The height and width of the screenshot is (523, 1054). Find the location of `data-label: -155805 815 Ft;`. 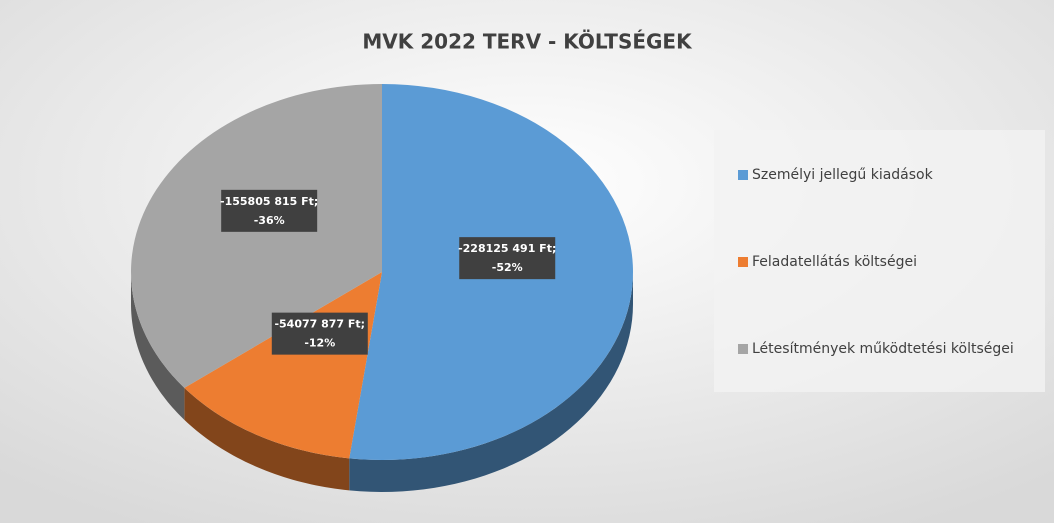

data-label: -155805 815 Ft; is located at coordinates (269, 201).